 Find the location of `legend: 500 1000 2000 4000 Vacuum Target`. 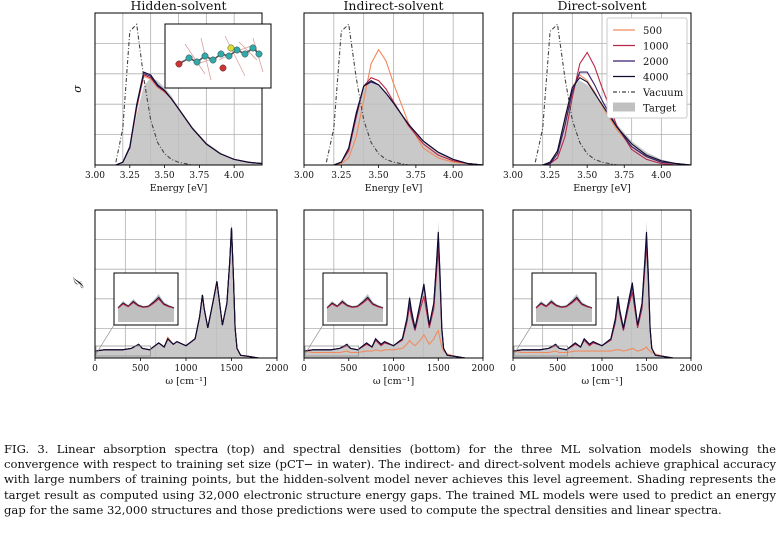

legend: 500 1000 2000 4000 Vacuum Target is located at coordinates (647, 68).